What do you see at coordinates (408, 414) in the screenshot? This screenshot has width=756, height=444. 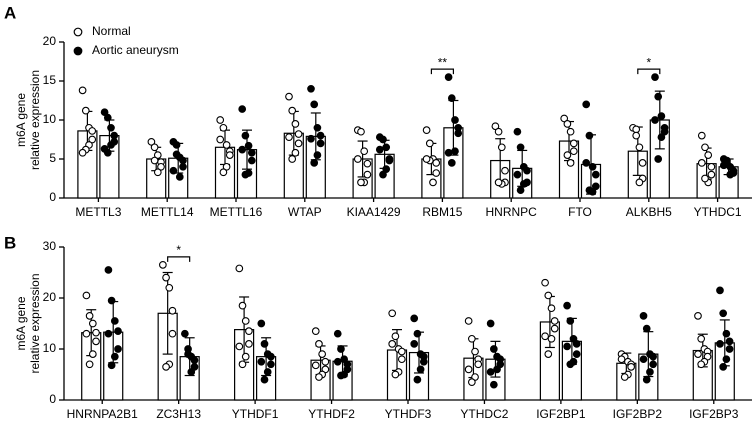 I see `x-tick-label: YTHDF3` at bounding box center [408, 414].